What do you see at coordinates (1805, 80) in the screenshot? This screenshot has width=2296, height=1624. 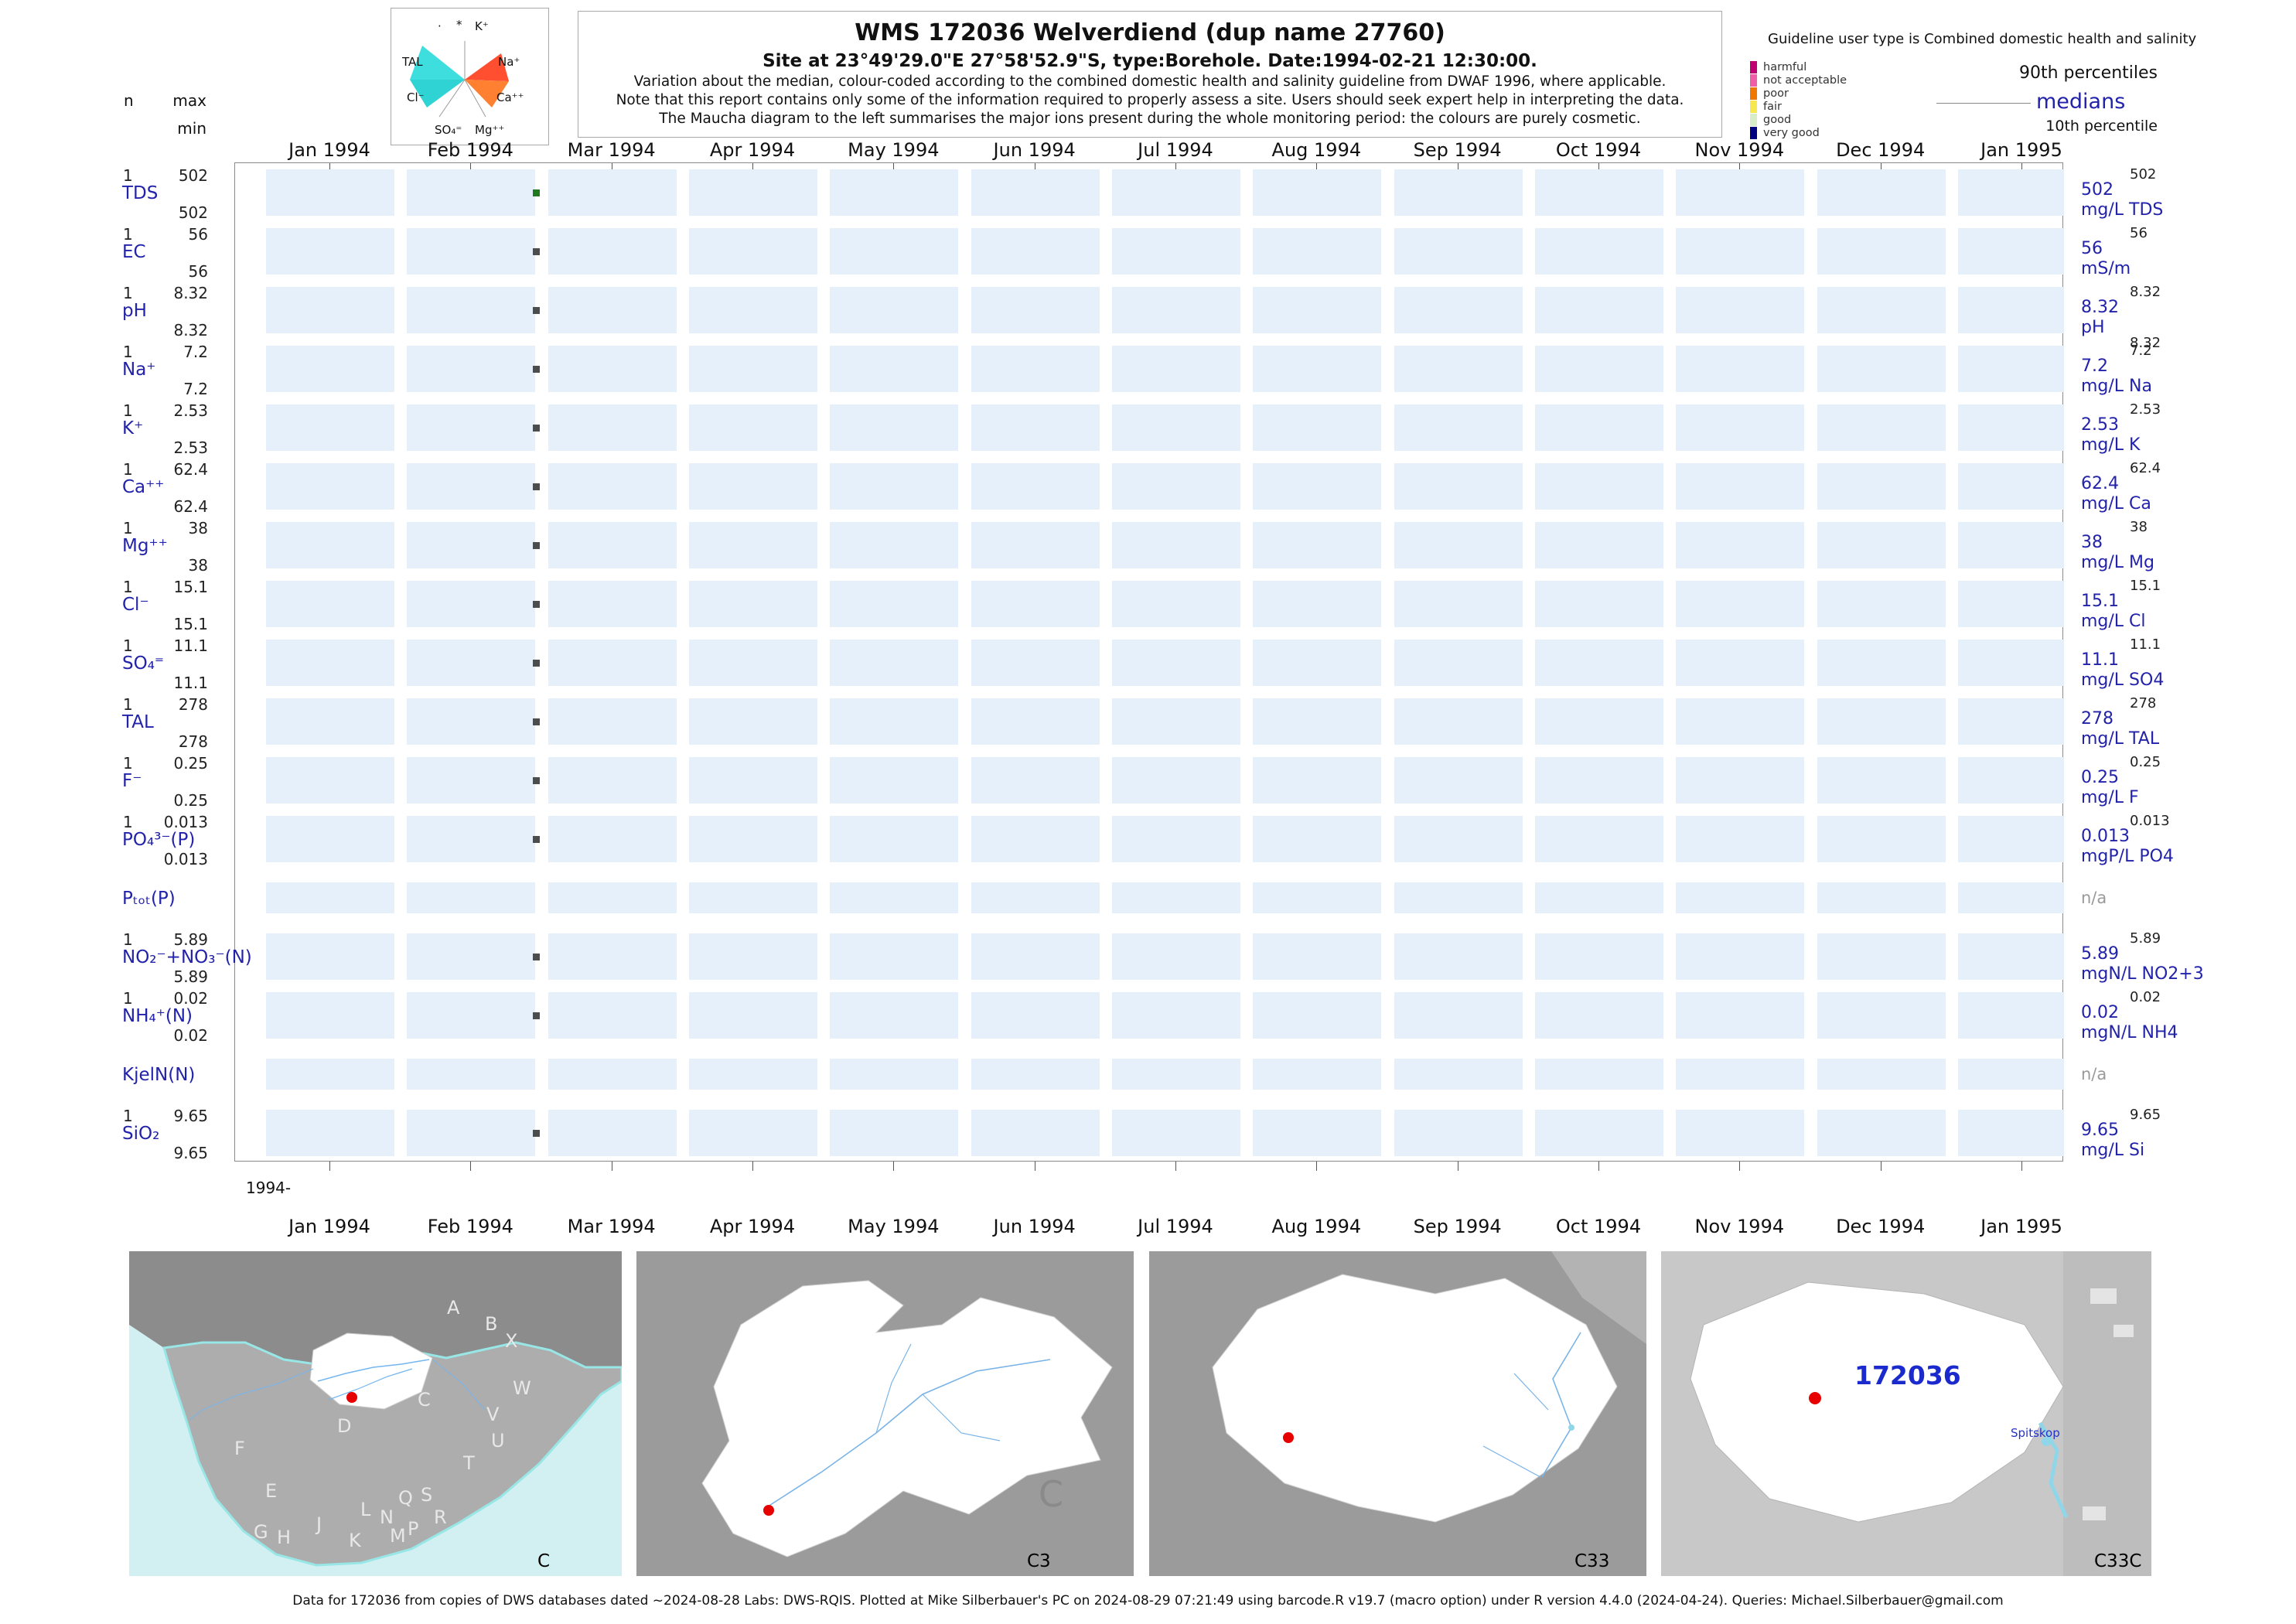 I see `guideline-class-label: not acceptable` at bounding box center [1805, 80].